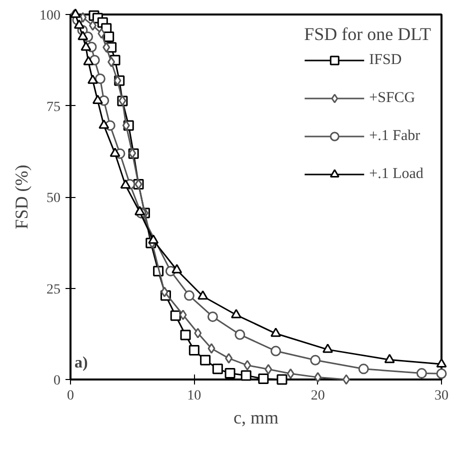  What do you see at coordinates (396, 174) in the screenshot?
I see `legend-label: +.1 Load` at bounding box center [396, 174].